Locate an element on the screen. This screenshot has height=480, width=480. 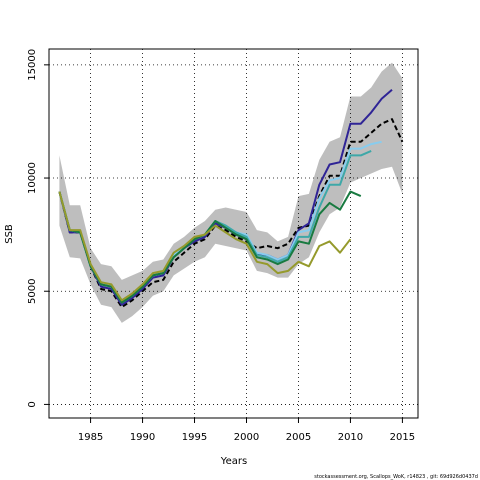
y-axis-title: SSB is located at coordinates (9, 234).